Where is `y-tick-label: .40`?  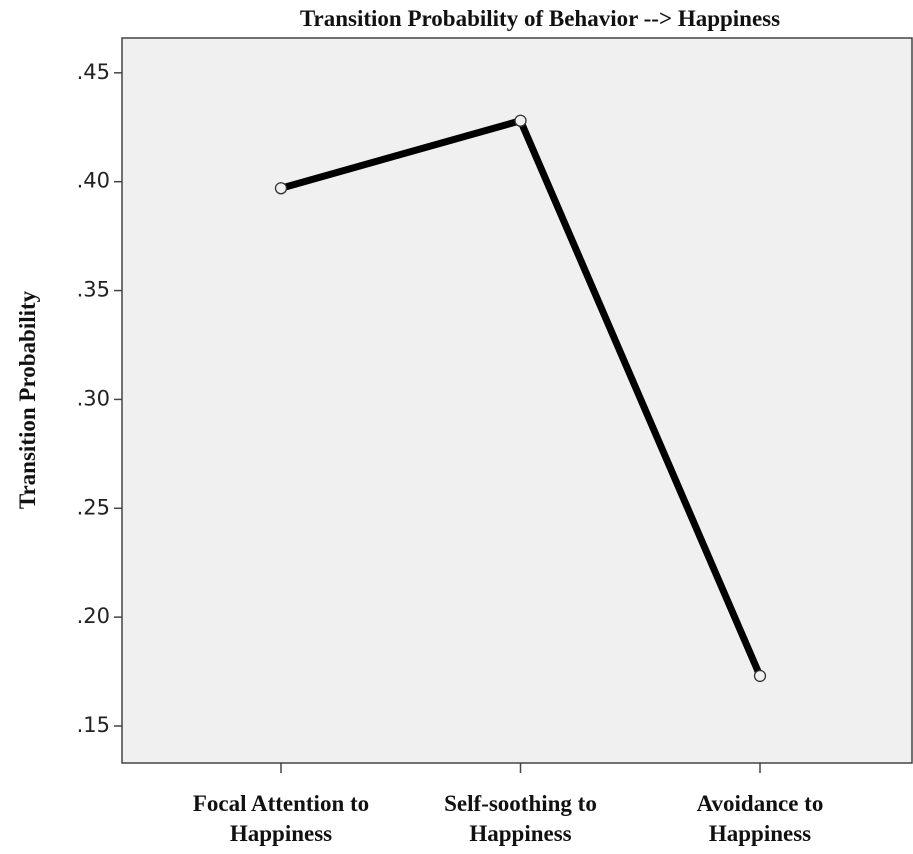 y-tick-label: .40 is located at coordinates (93, 181).